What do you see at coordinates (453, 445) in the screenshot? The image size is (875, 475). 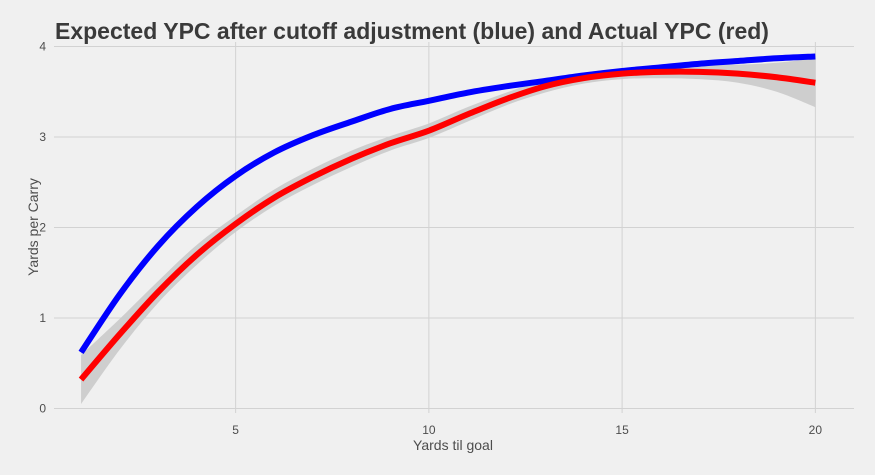 I see `x-axis-label: Yards til goal` at bounding box center [453, 445].